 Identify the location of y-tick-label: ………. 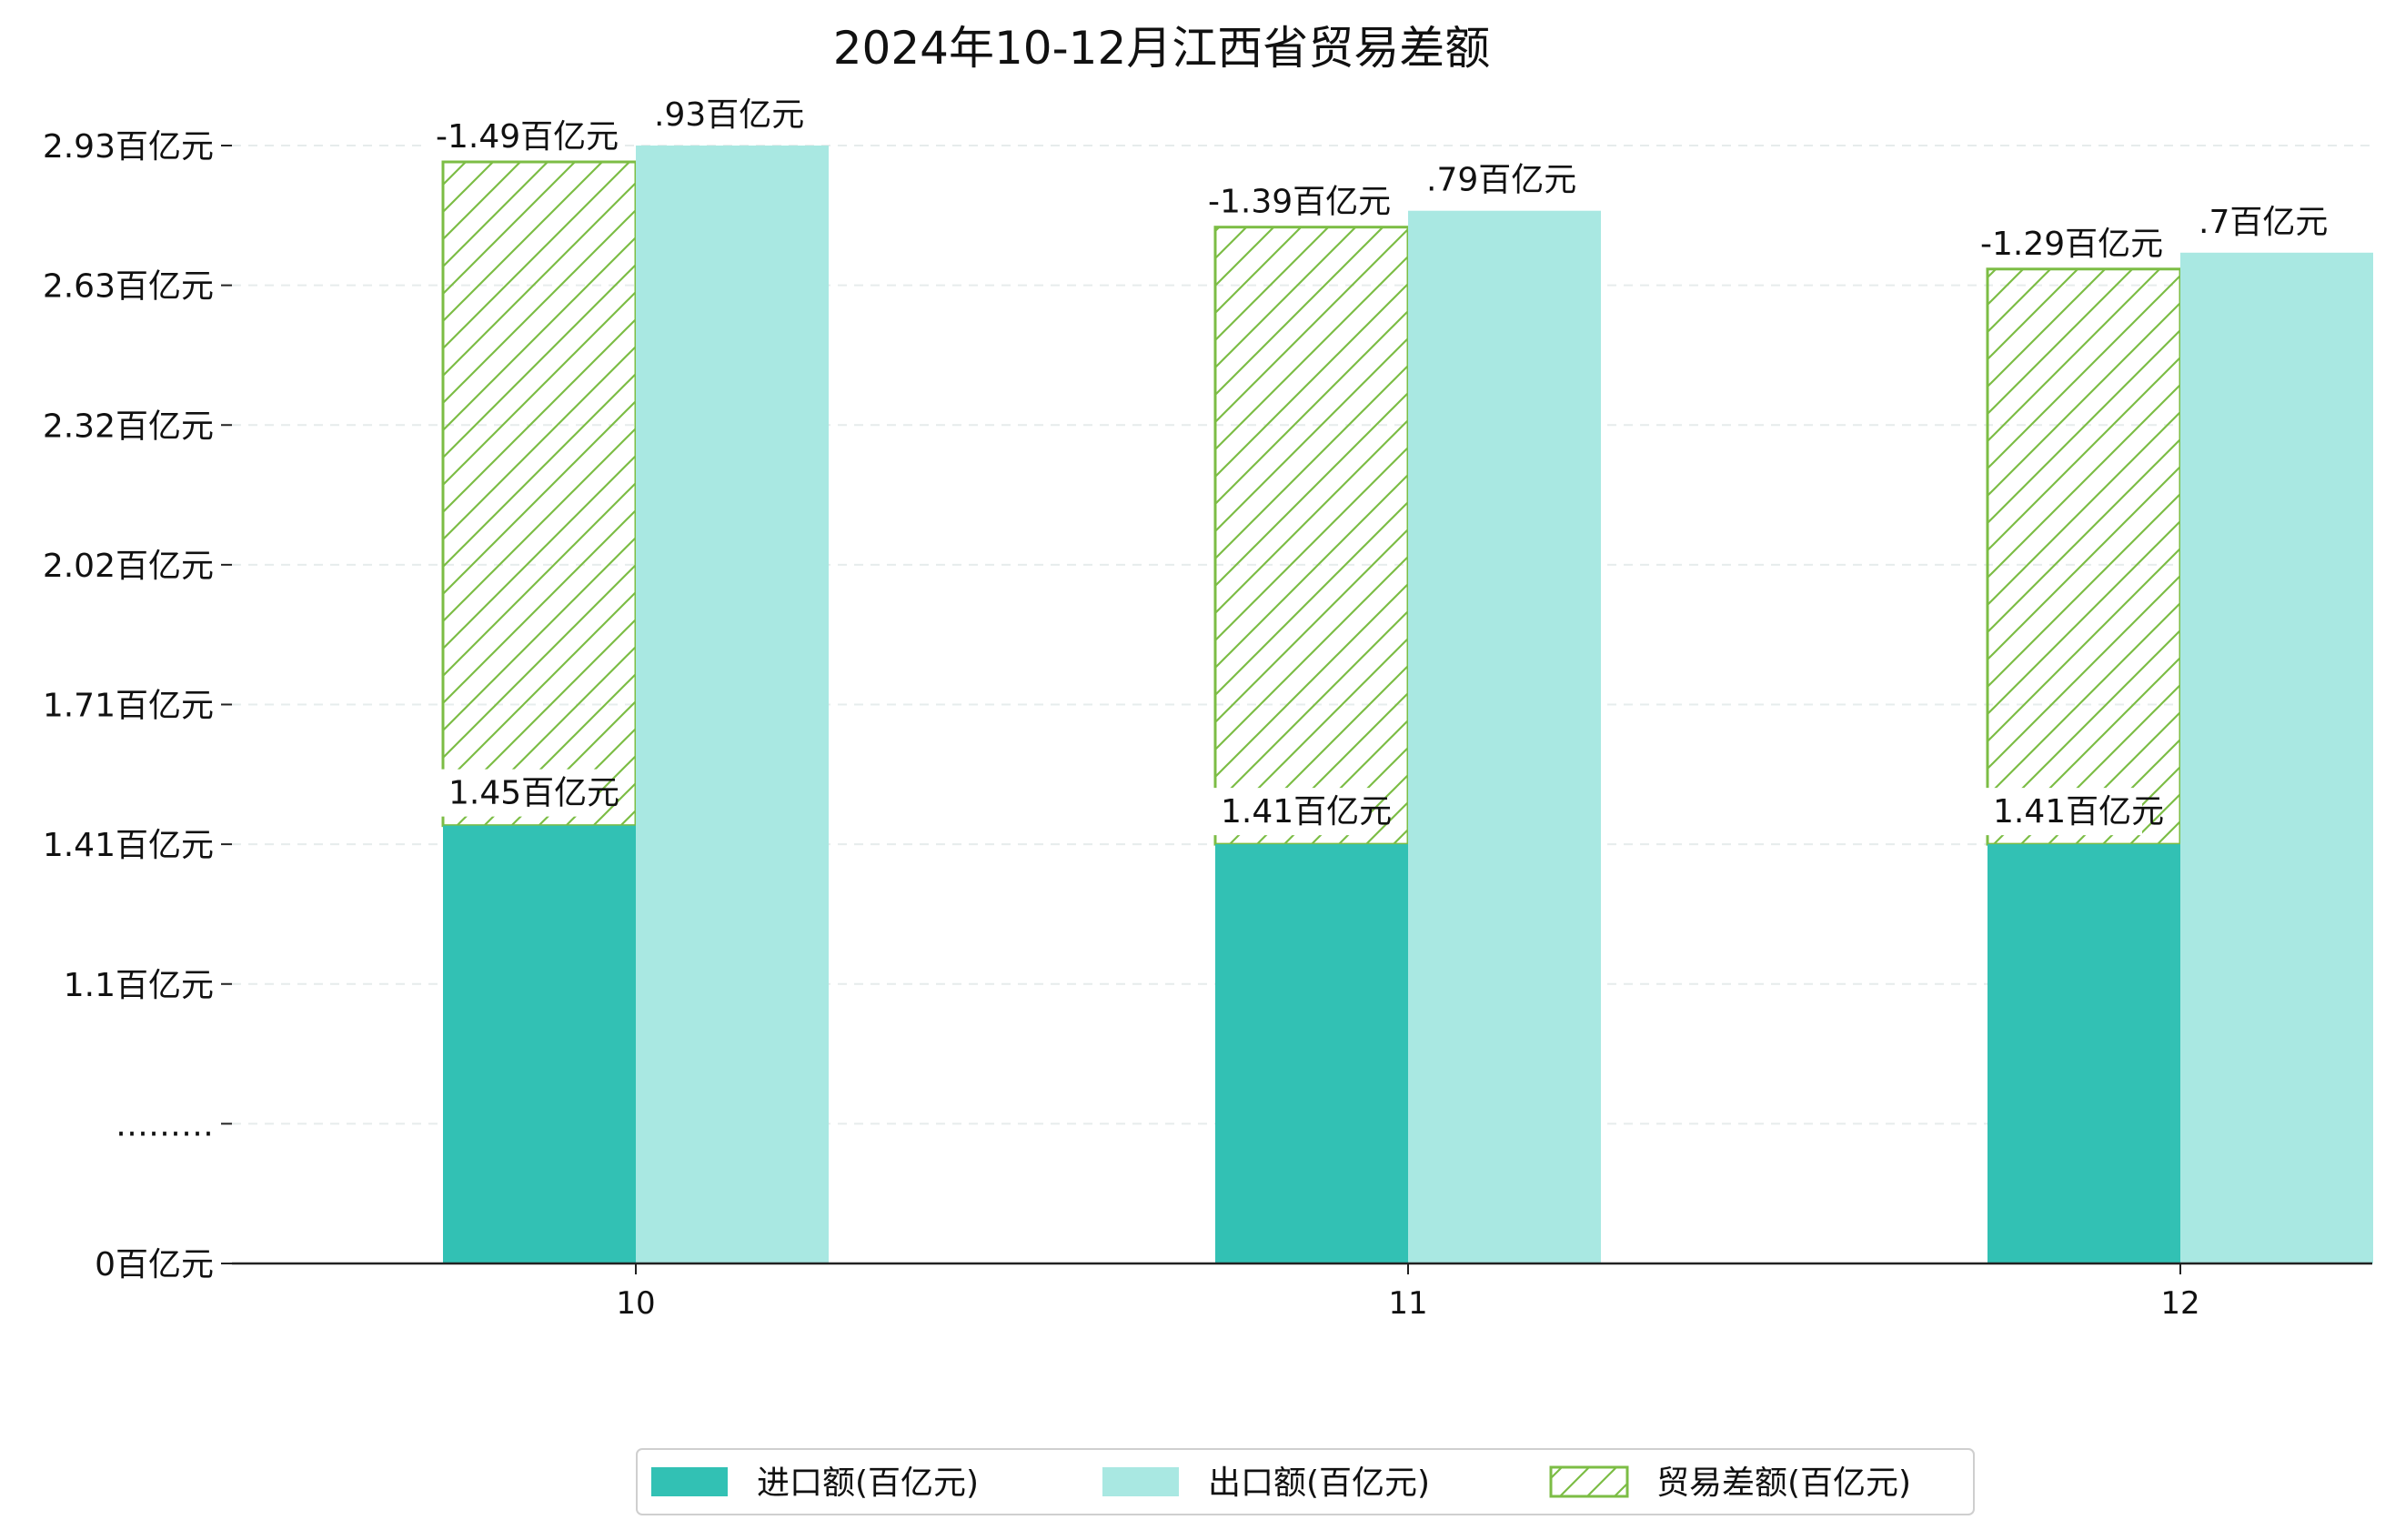
(165, 1124).